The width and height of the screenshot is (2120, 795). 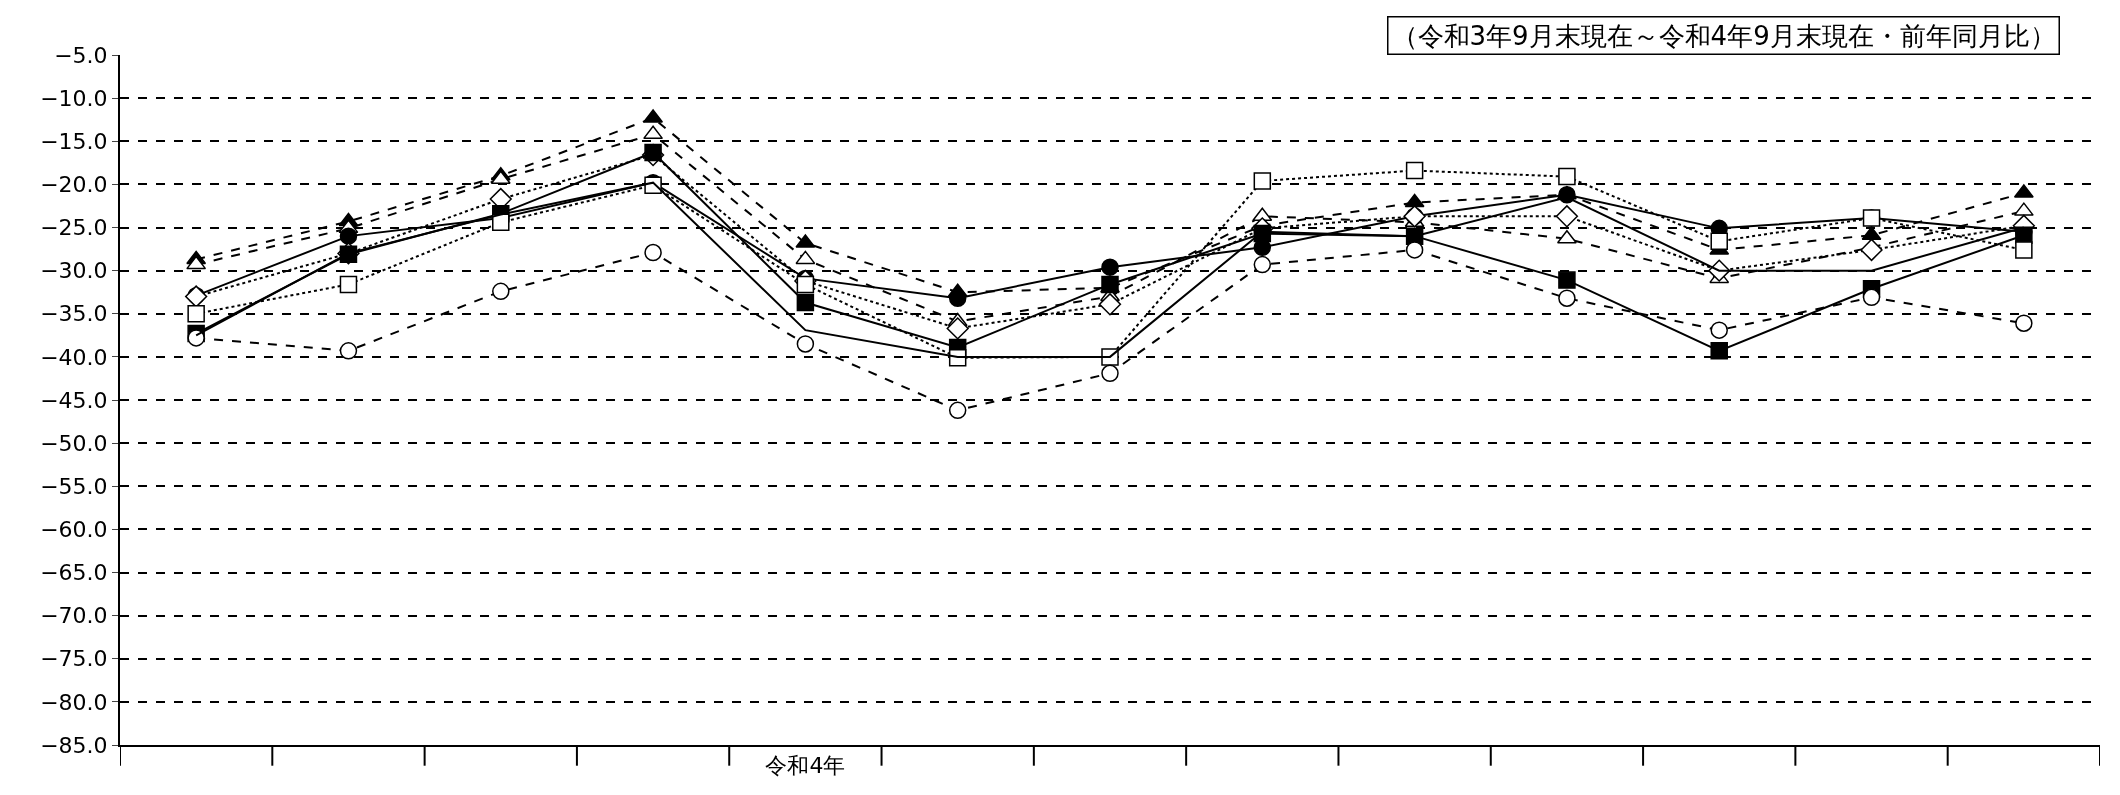 What do you see at coordinates (74, 228) in the screenshot?
I see `y-tick-label: −25.0` at bounding box center [74, 228].